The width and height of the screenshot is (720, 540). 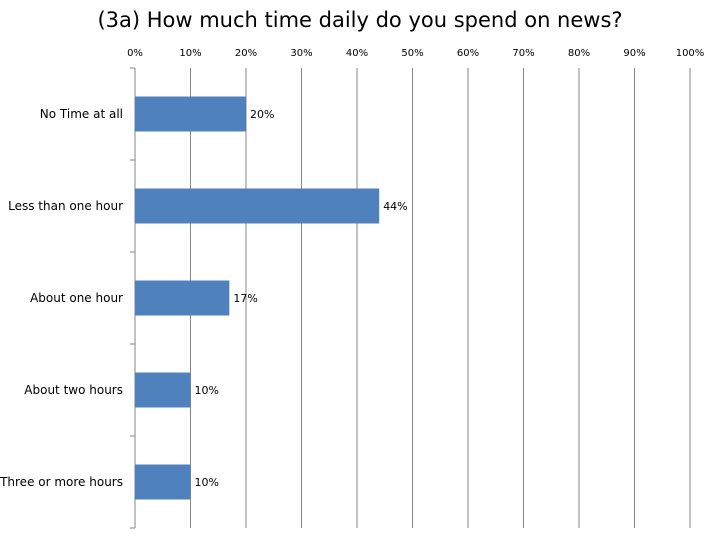 What do you see at coordinates (262, 114) in the screenshot?
I see `data-label: 20%` at bounding box center [262, 114].